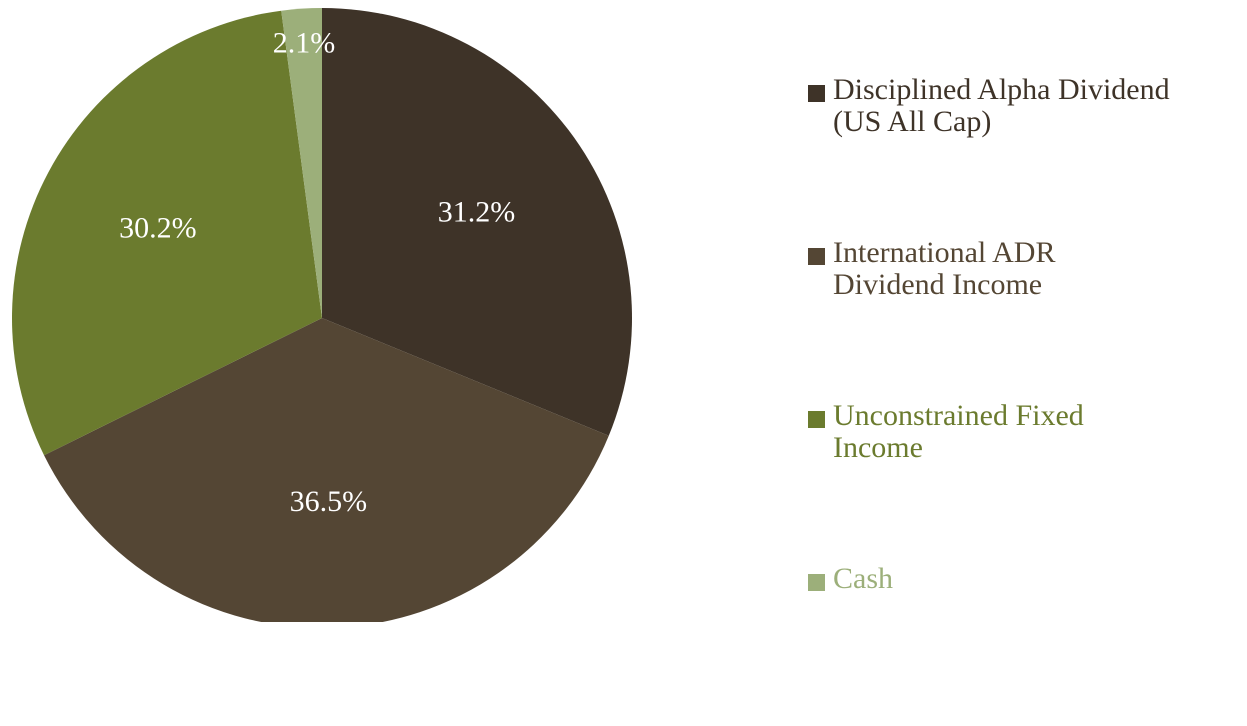 The image size is (1247, 726). What do you see at coordinates (1023, 481) in the screenshot?
I see `legend-item: Unconstrained Fixed Income` at bounding box center [1023, 481].